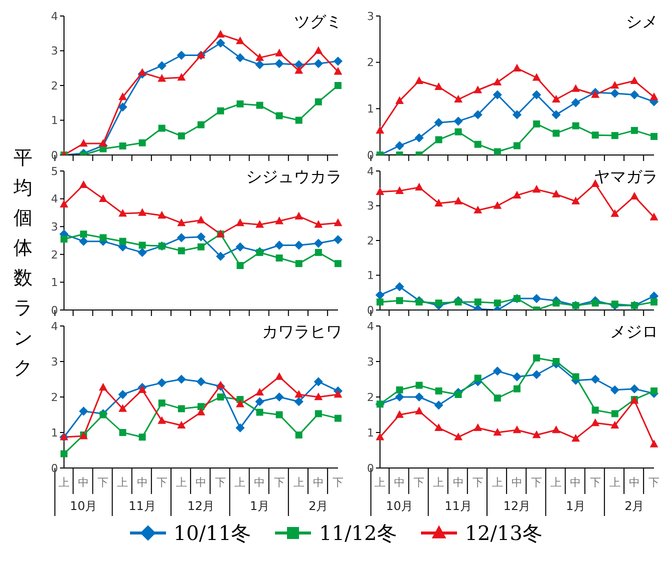 The image size is (670, 567). What do you see at coordinates (576, 506) in the screenshot?
I see `text: 1月` at bounding box center [576, 506].